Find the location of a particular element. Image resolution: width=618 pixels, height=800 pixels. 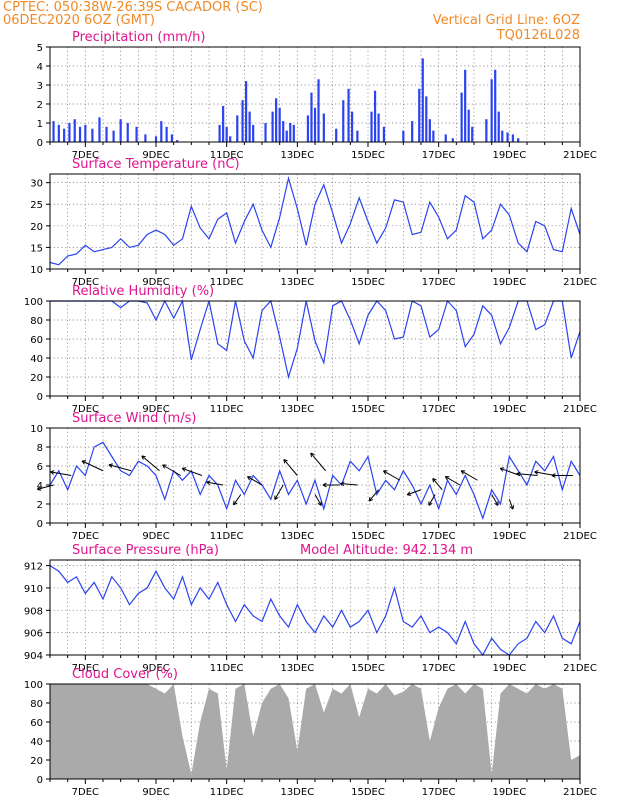

panel-title: Surface Temperature (nC) is located at coordinates (156, 164).